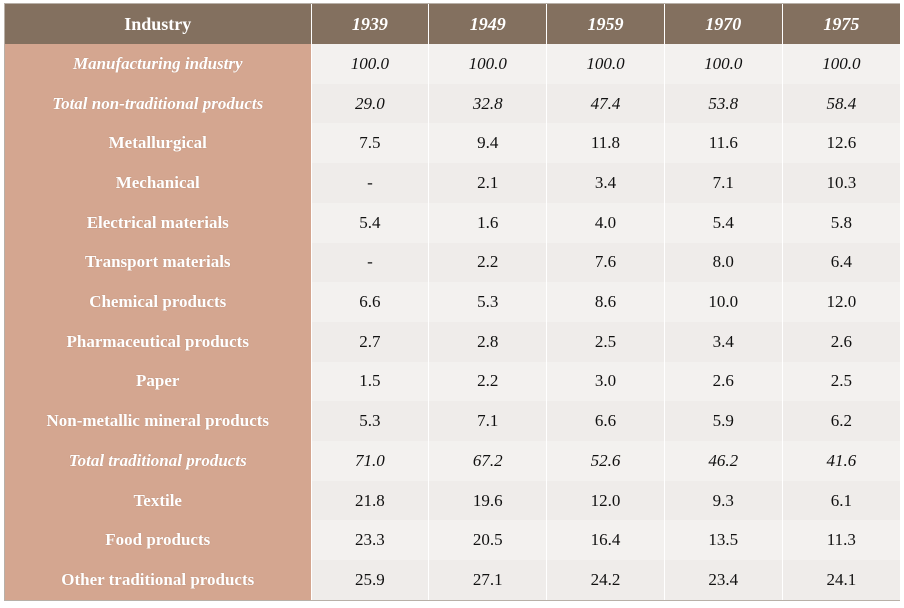 The height and width of the screenshot is (608, 904). Describe the element at coordinates (605, 381) in the screenshot. I see `table-cell-1959: 3.0` at that location.